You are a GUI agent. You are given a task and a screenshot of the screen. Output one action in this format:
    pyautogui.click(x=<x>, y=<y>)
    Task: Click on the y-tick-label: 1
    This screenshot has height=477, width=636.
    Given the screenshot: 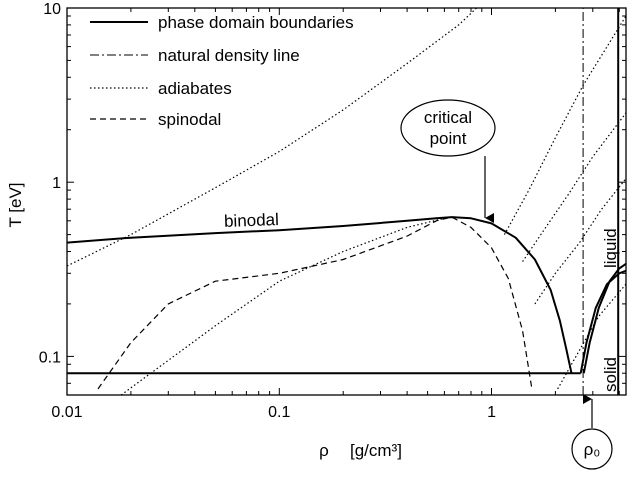 What is the action you would take?
    pyautogui.click(x=56, y=183)
    